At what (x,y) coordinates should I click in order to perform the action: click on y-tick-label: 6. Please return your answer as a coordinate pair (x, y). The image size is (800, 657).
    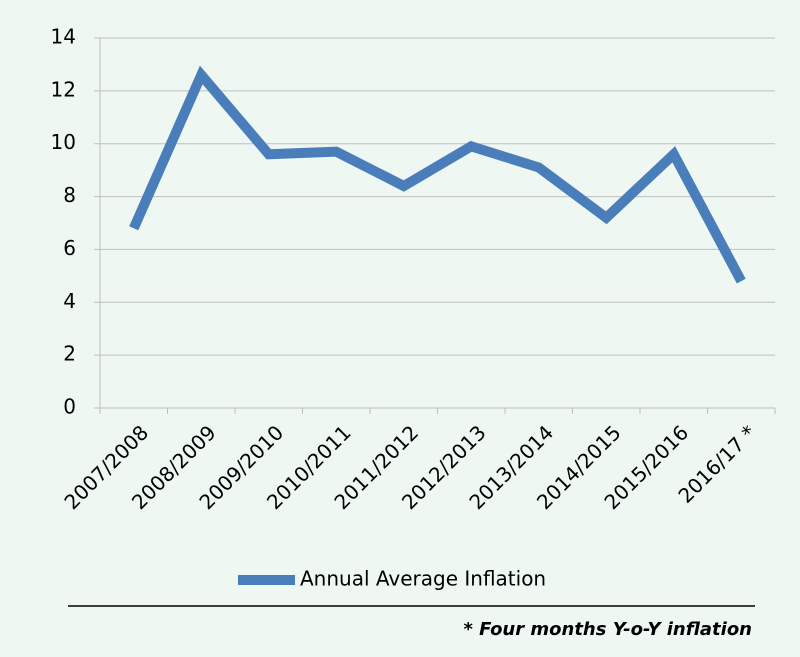
    Looking at the image, I should click on (69, 248).